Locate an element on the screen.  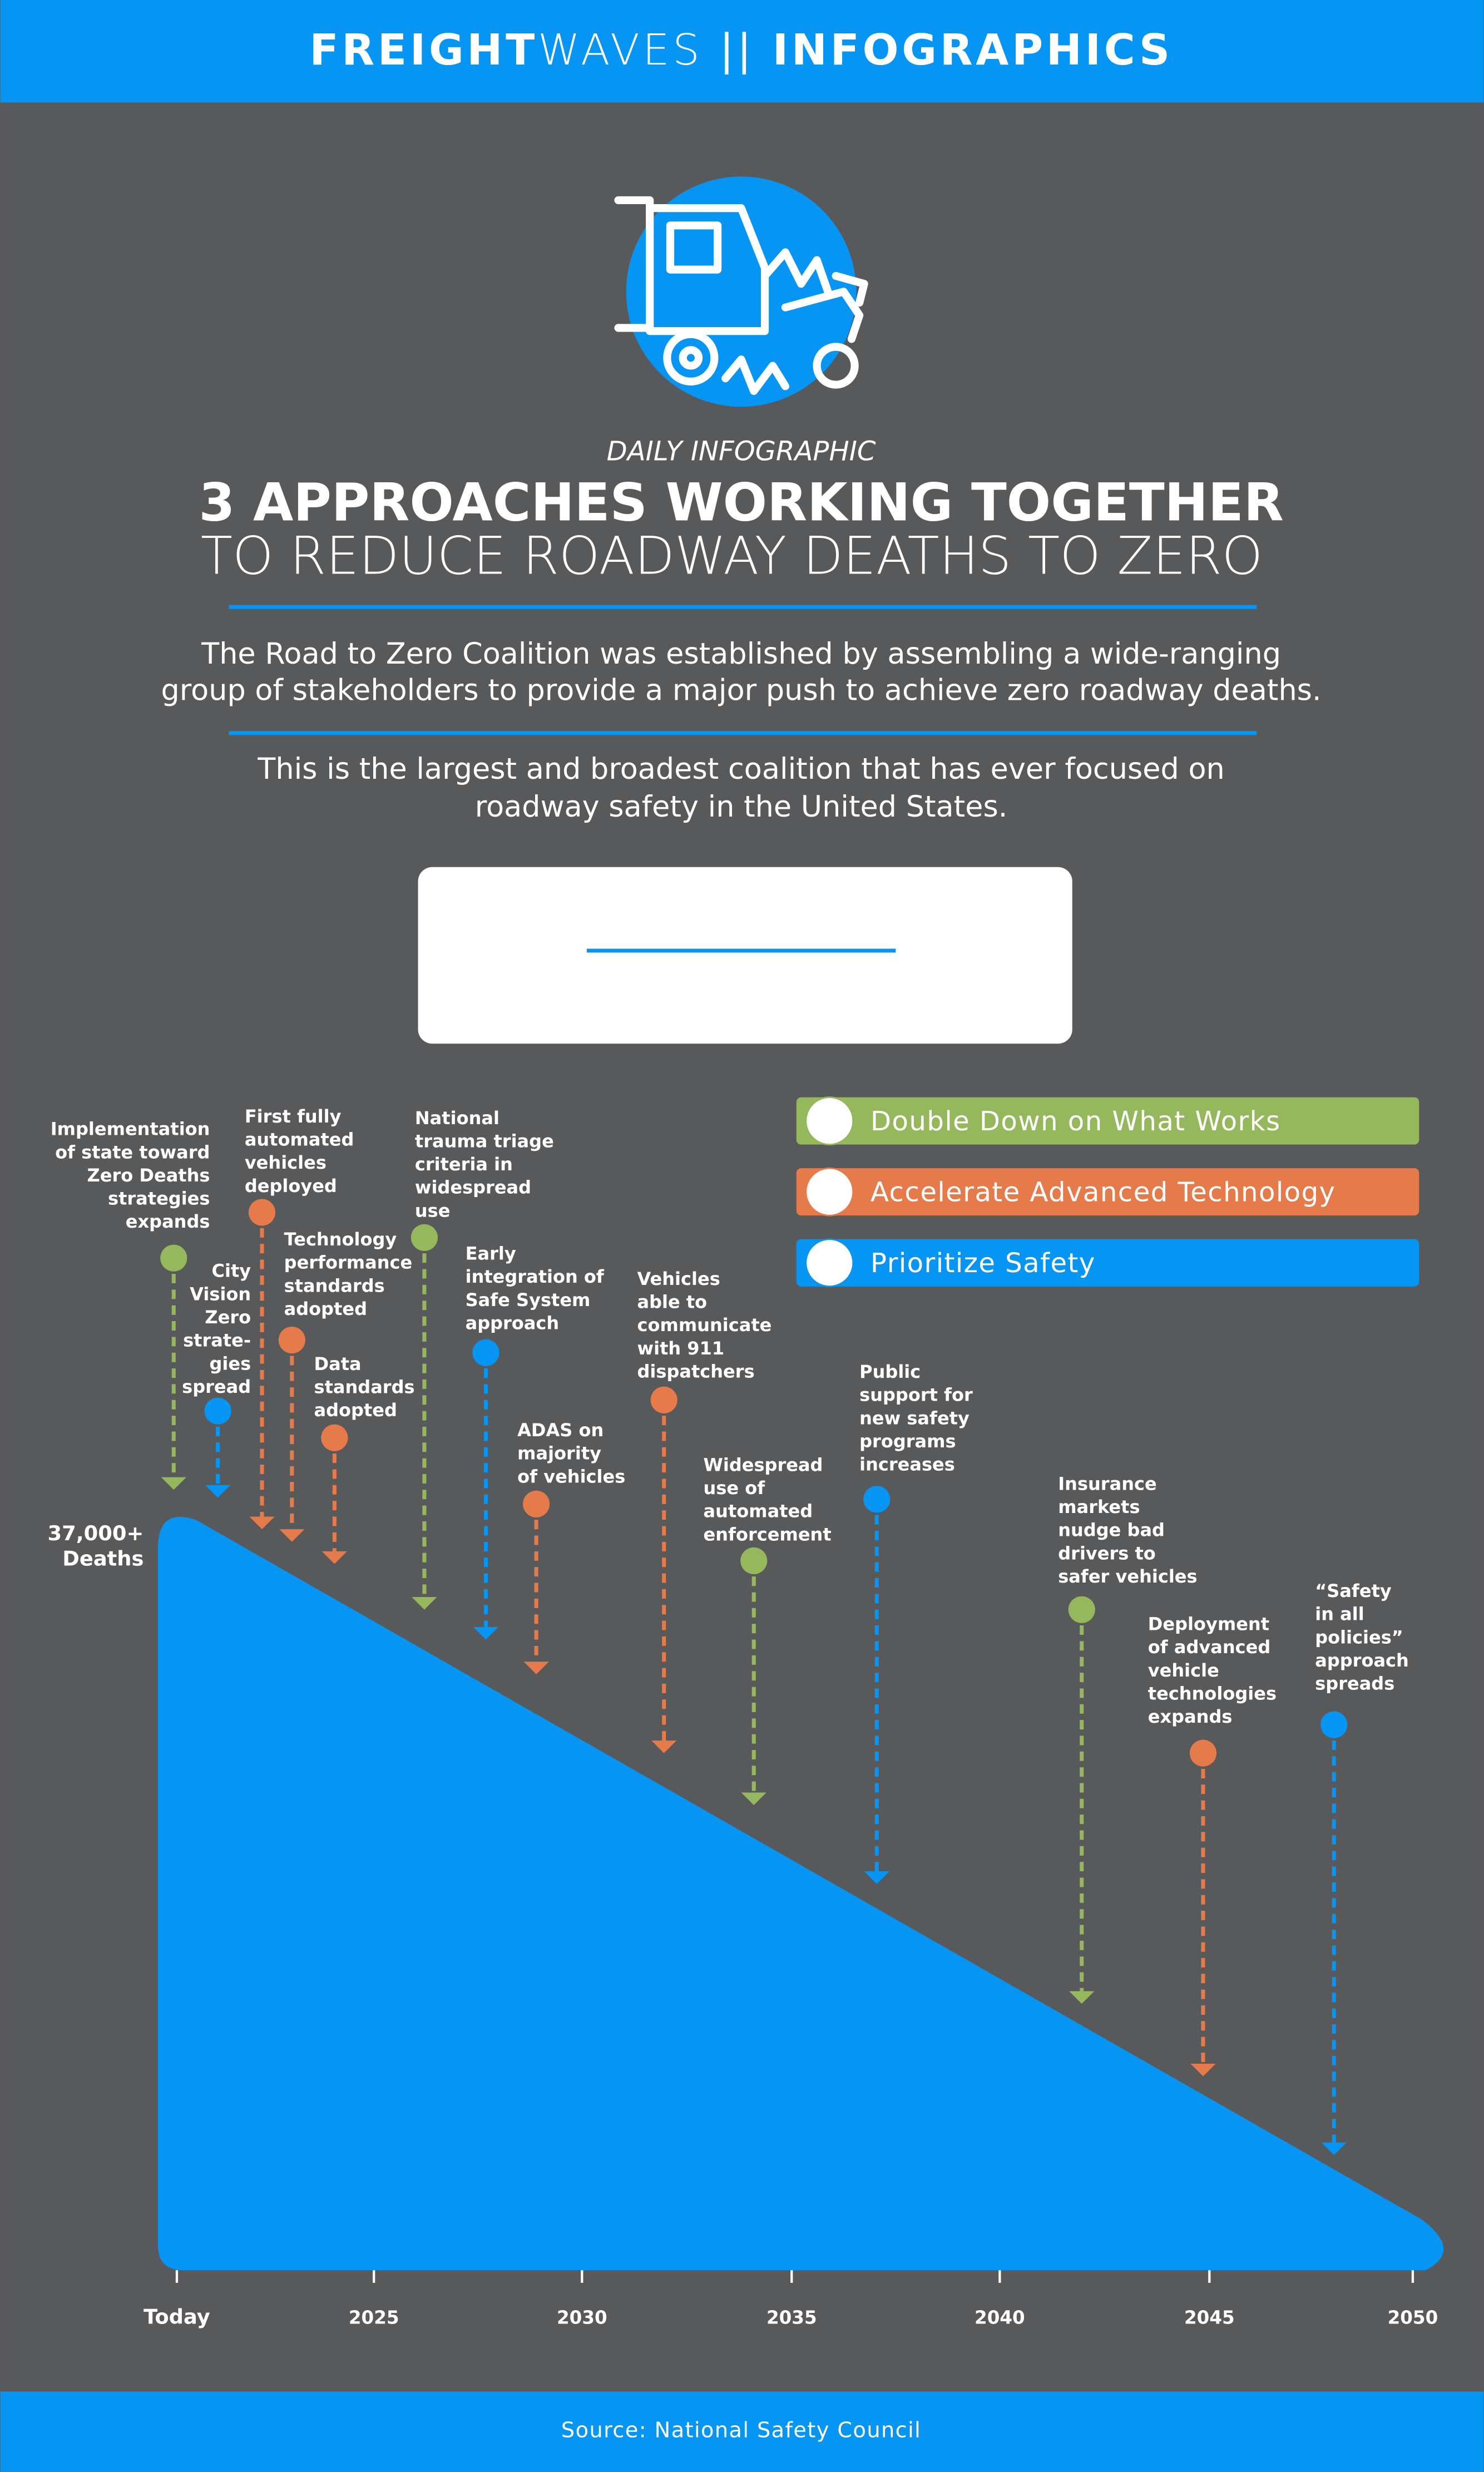
event-label: Data is located at coordinates (338, 1364).